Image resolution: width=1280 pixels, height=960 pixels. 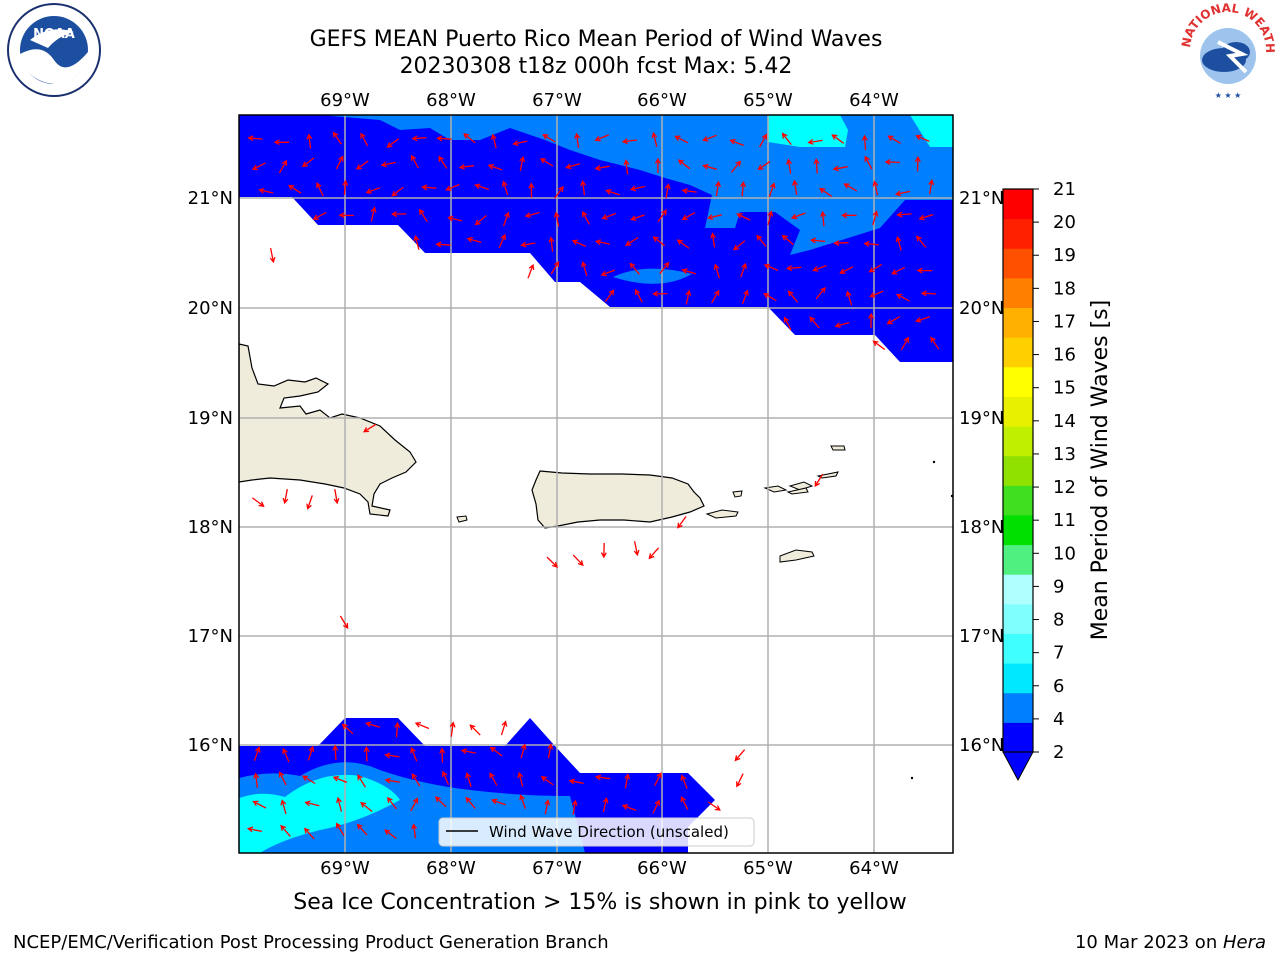 What do you see at coordinates (1064, 487) in the screenshot?
I see `colorbar-tick-label: 12` at bounding box center [1064, 487].